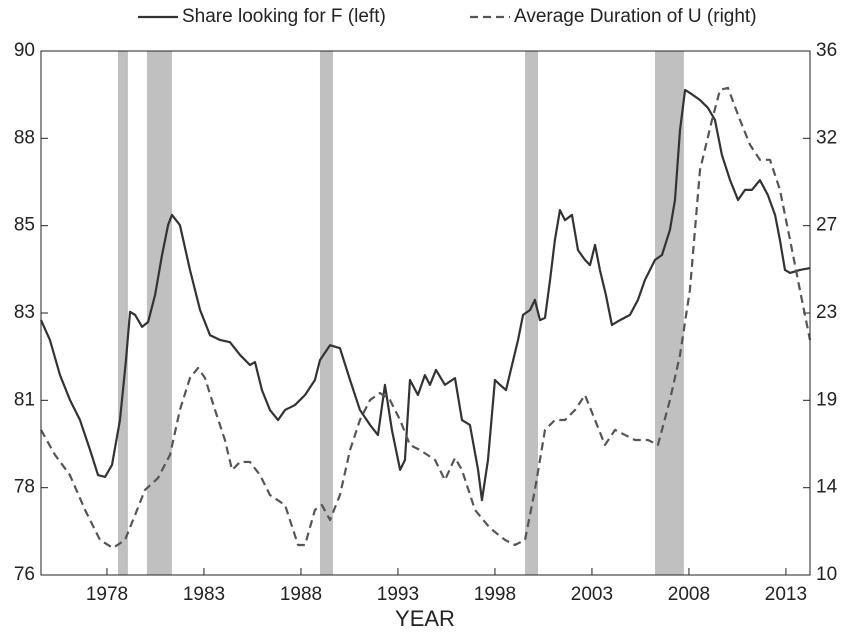  I want to click on y2-tick-label: 23, so click(826, 312).